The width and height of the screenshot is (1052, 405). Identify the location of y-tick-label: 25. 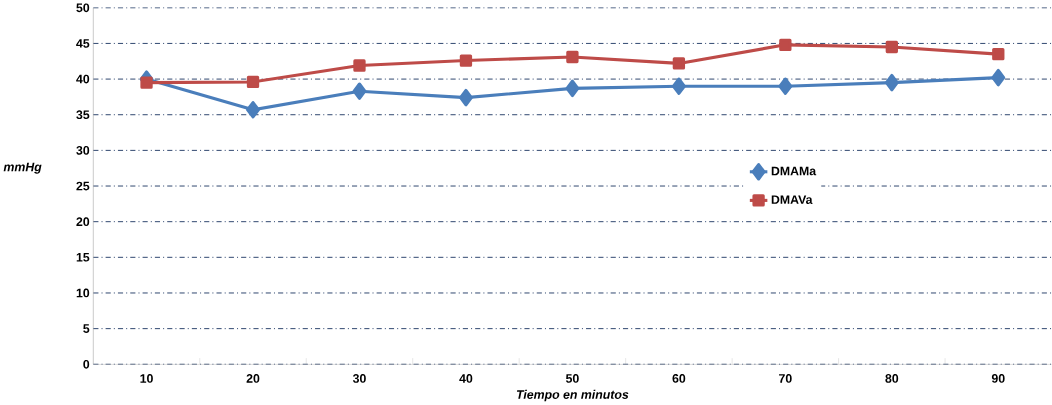
(83, 186).